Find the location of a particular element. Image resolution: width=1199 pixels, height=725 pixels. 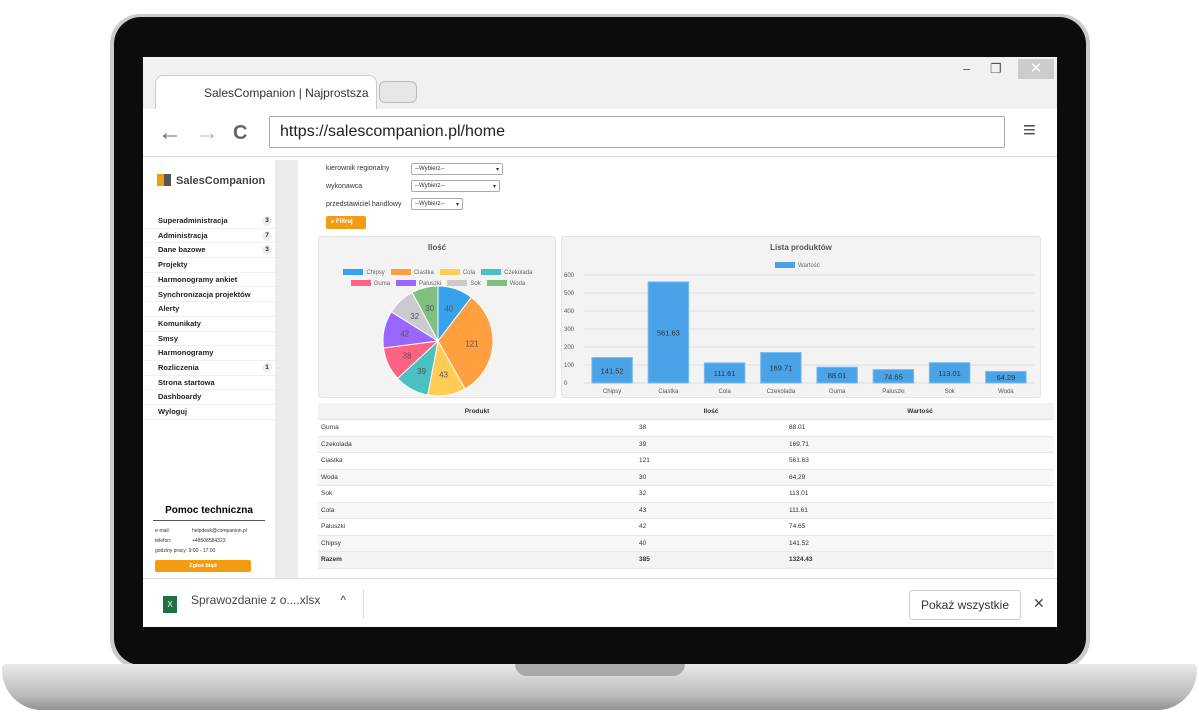

sidebar-item-label: Administracja is located at coordinates (183, 235).